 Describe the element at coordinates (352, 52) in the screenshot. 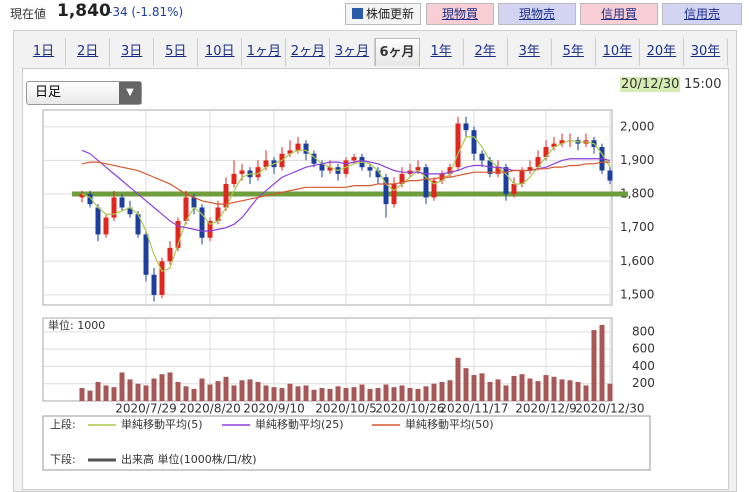

I see `period-tab: 3ヶ月` at that location.